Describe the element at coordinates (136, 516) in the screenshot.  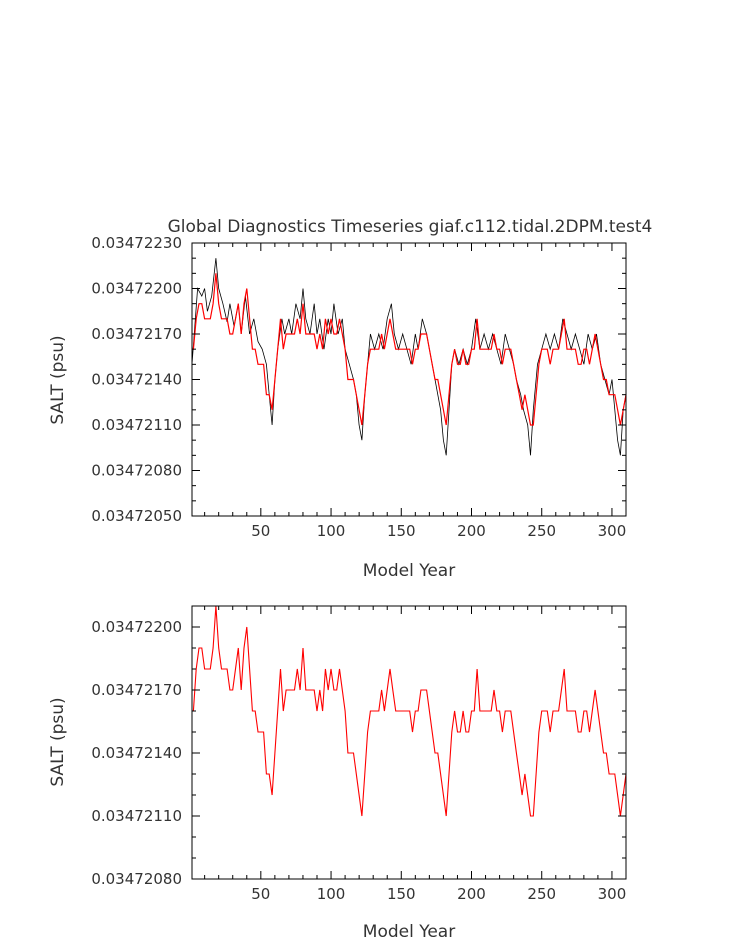
I see `y-tick-label: 0.03472050` at that location.